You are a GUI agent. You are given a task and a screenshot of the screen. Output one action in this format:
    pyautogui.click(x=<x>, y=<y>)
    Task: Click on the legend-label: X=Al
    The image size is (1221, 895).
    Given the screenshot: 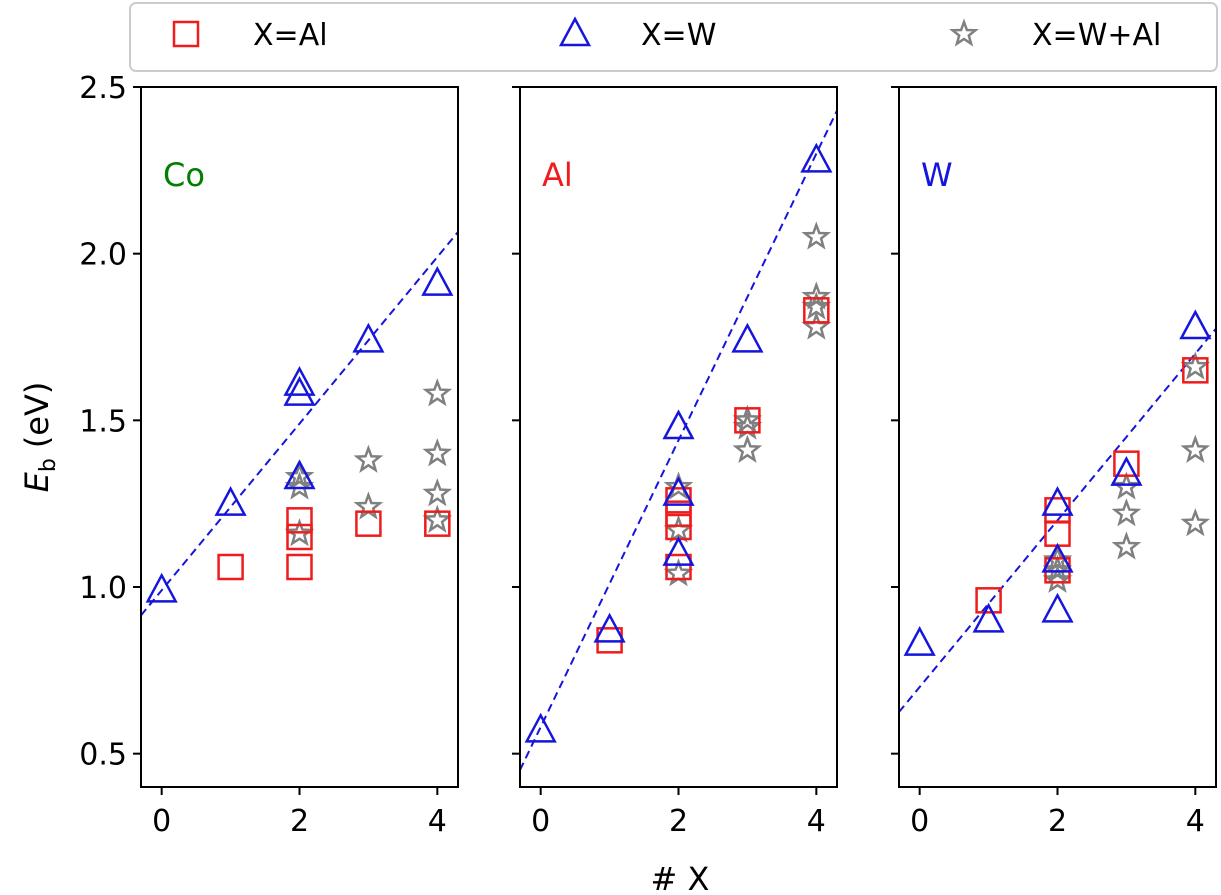 What is the action you would take?
    pyautogui.click(x=290, y=35)
    